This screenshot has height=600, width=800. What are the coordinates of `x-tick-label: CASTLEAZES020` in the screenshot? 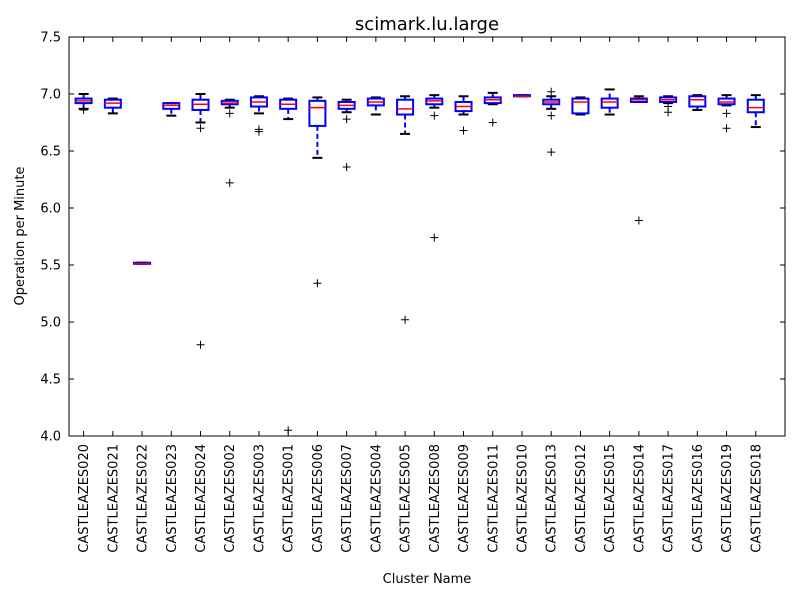 It's located at (84, 498).